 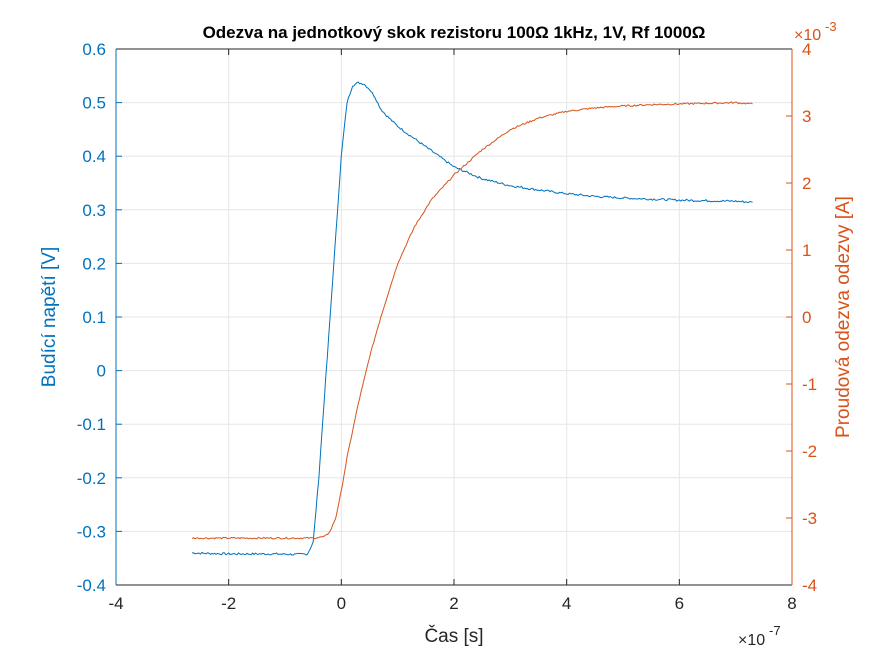 I want to click on x-tick-label: 2, so click(x=453, y=603).